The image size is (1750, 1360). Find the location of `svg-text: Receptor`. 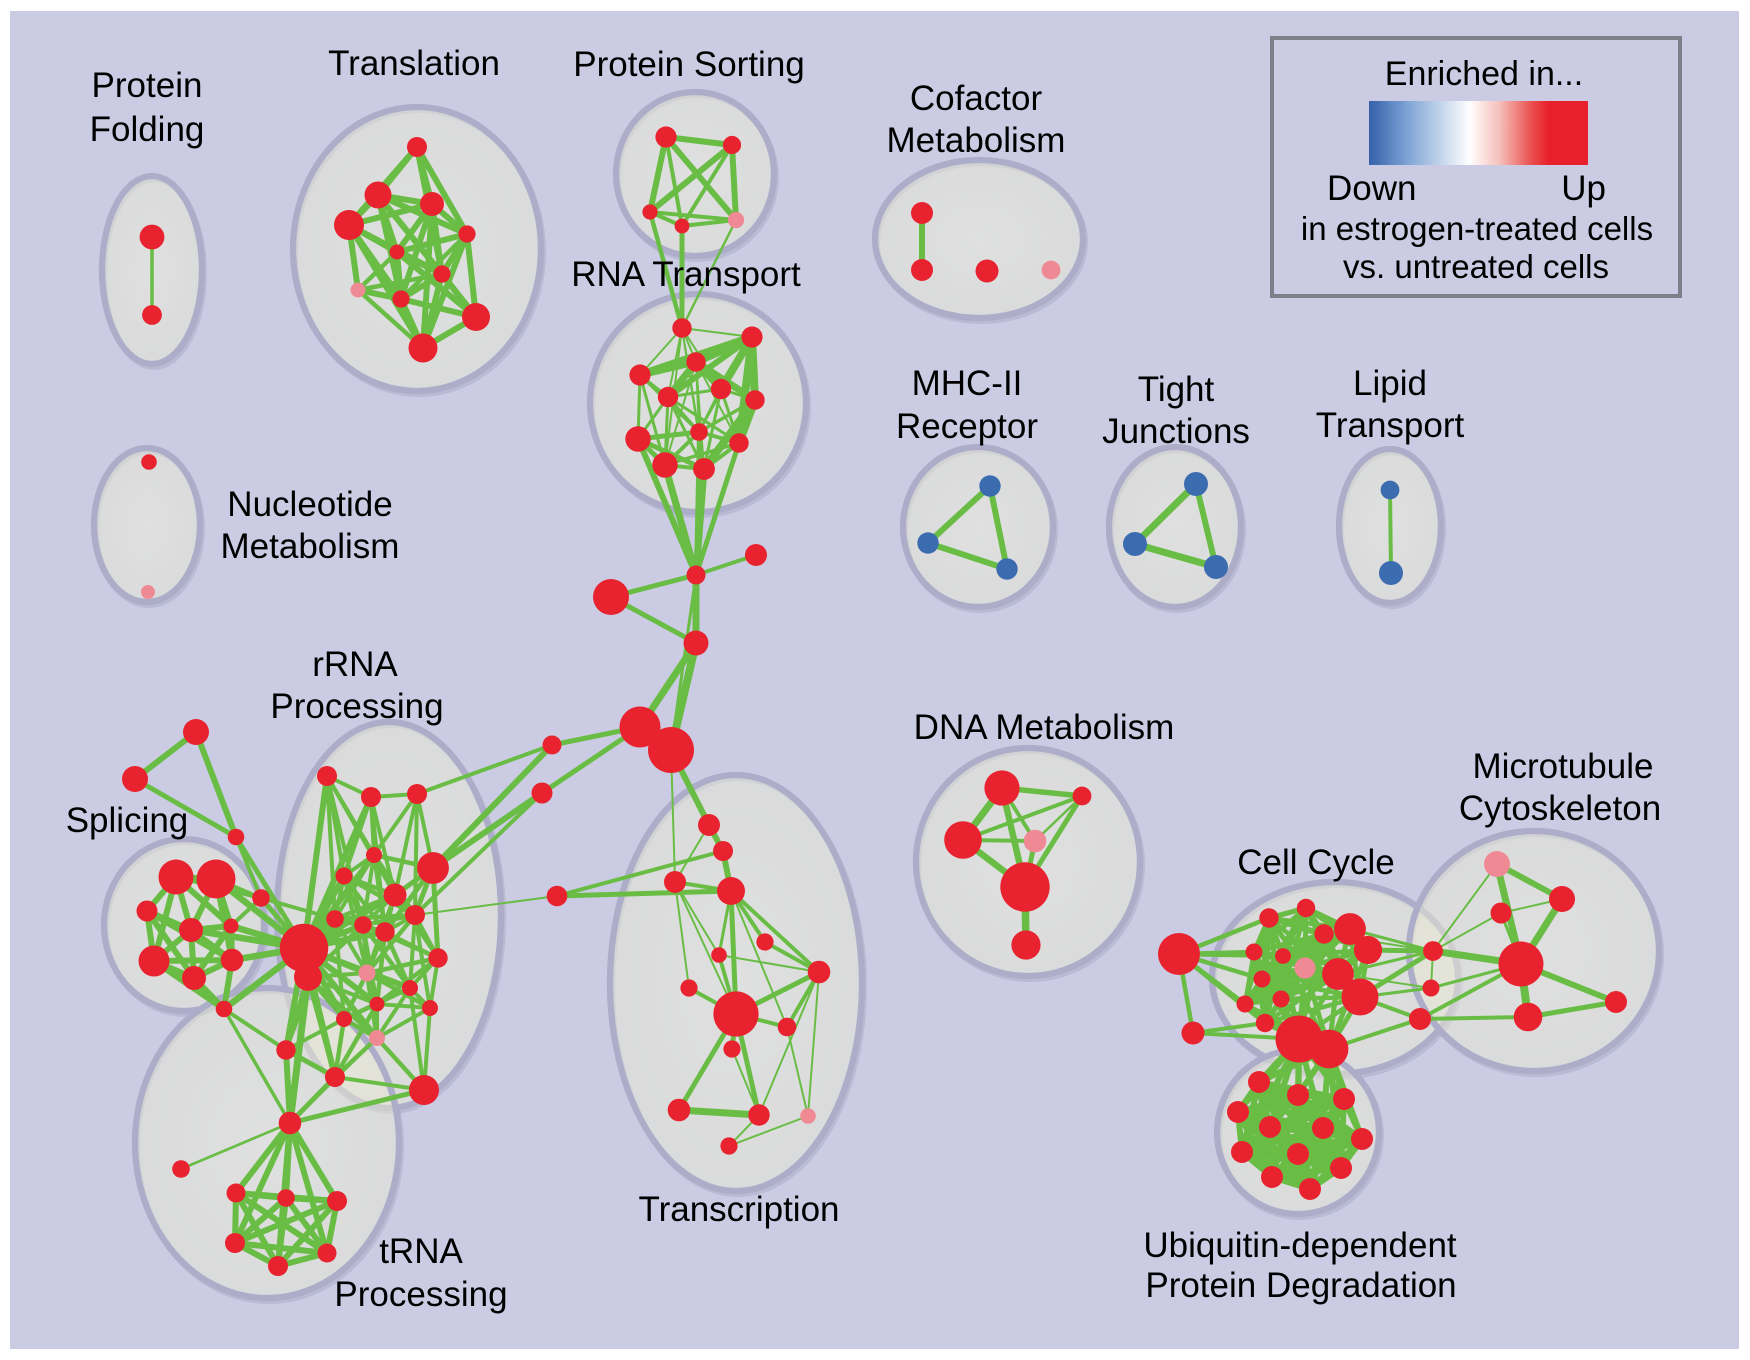

svg-text: Receptor is located at coordinates (967, 426).